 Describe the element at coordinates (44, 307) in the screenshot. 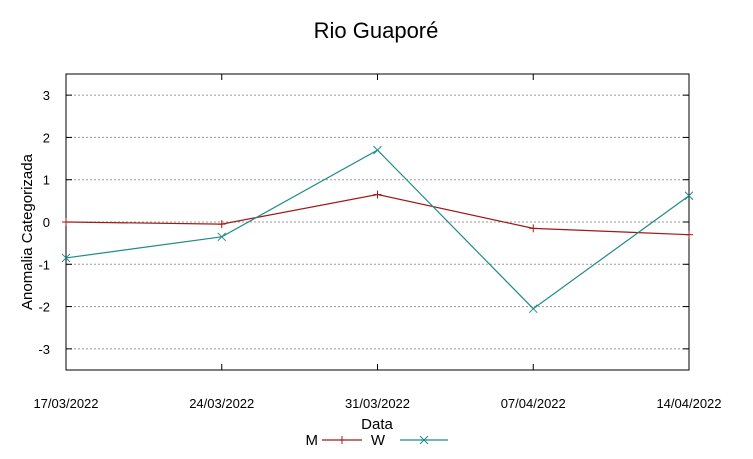

I see `y-tick-label: -2` at that location.